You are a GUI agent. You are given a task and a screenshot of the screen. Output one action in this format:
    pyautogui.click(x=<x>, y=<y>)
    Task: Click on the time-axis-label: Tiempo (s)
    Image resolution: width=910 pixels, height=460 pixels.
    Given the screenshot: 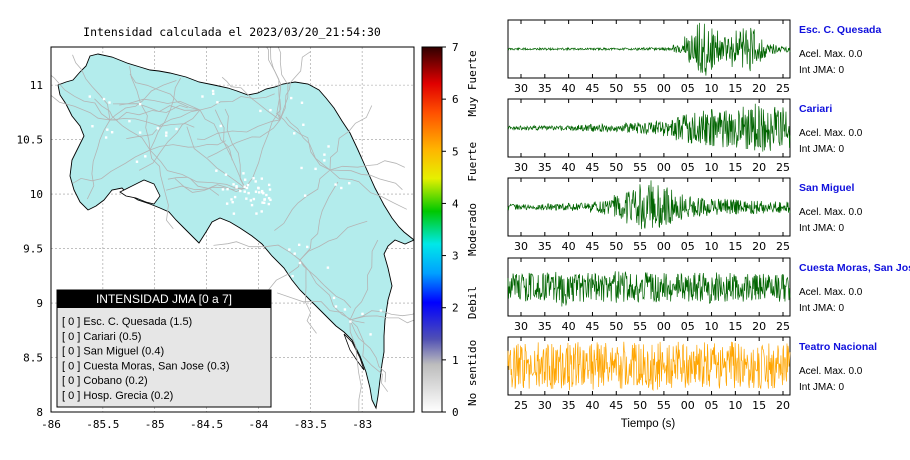 What is the action you would take?
    pyautogui.click(x=648, y=424)
    